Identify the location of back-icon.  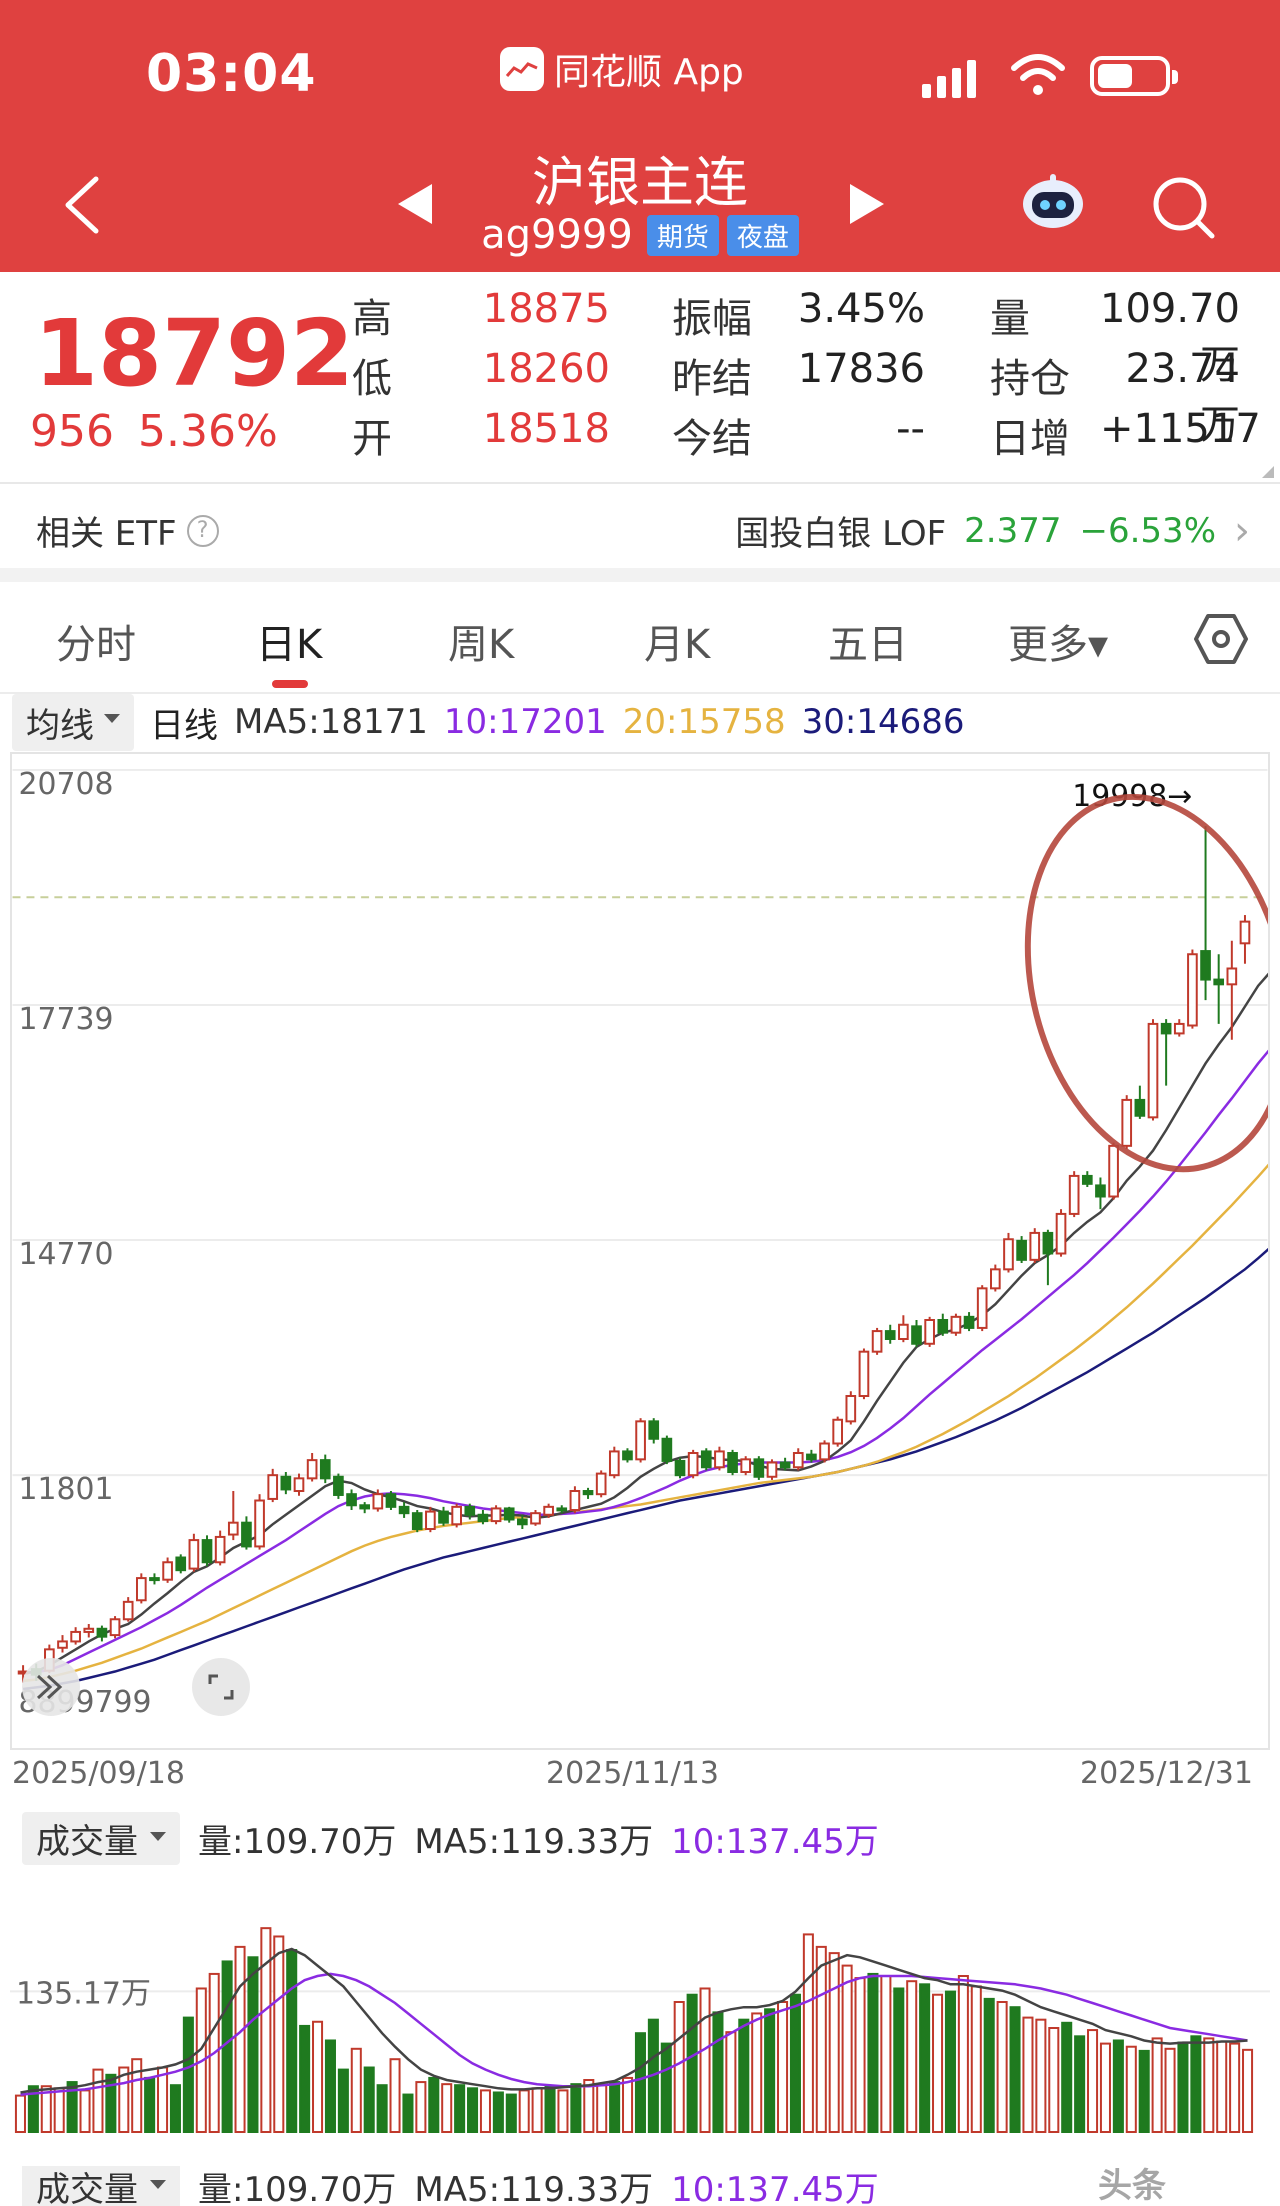
(83, 205).